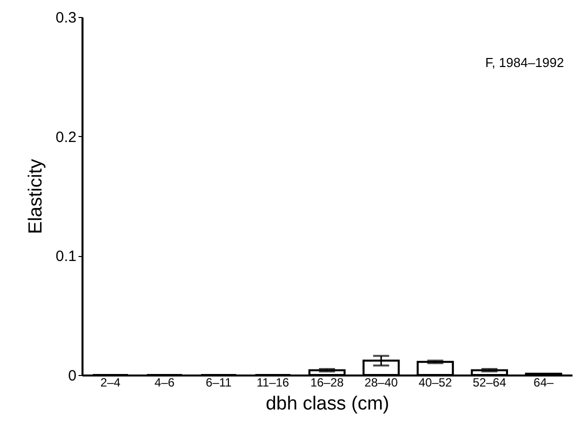 The image size is (584, 440). What do you see at coordinates (489, 383) in the screenshot?
I see `x-tick-label: 52–64` at bounding box center [489, 383].